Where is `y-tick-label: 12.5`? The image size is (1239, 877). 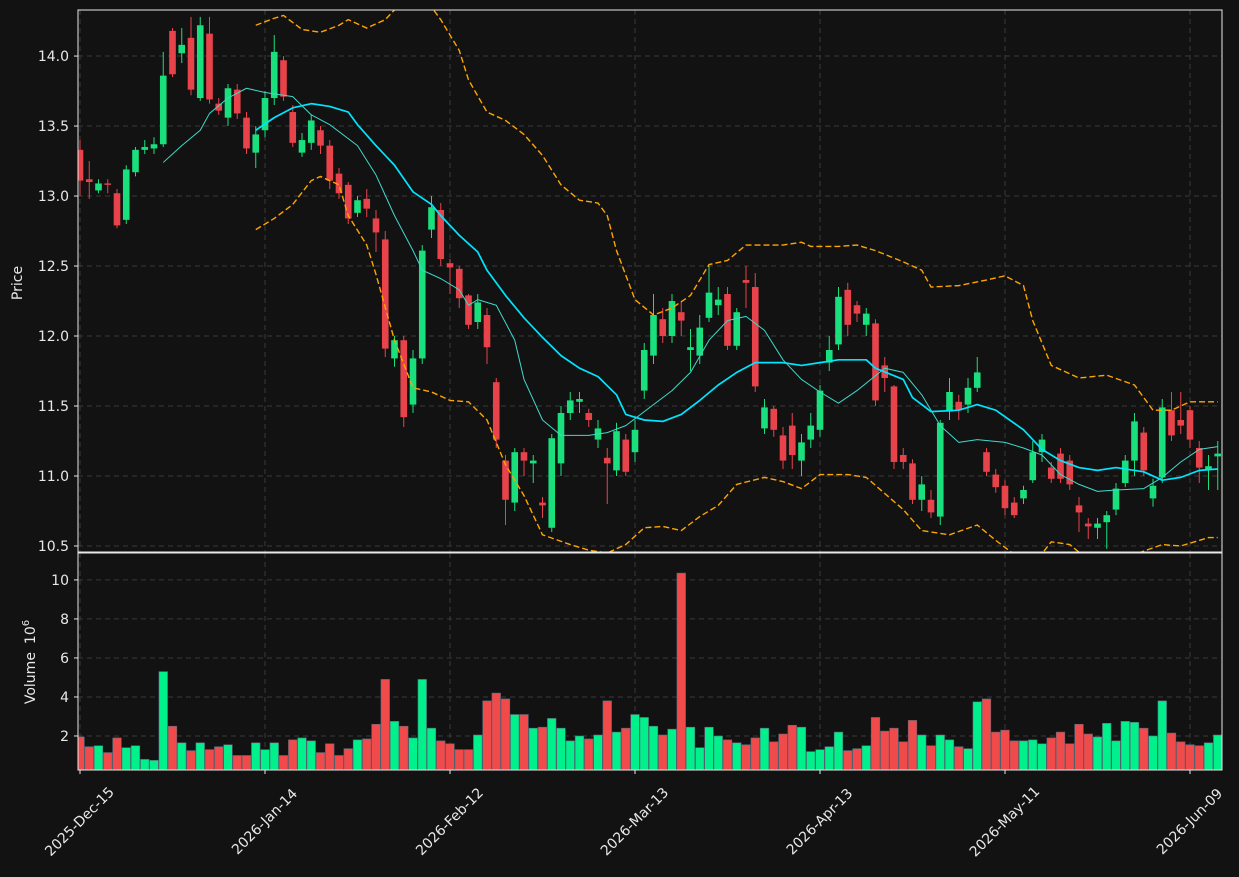
y-tick-label: 12.5 is located at coordinates (53, 267).